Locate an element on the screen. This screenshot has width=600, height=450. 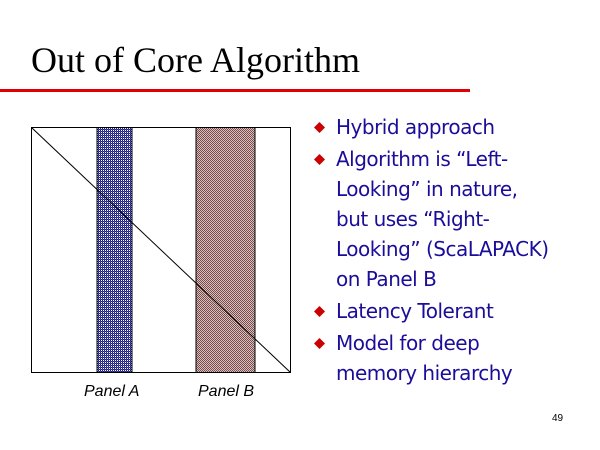
panel-a-label: Panel A is located at coordinates (112, 391).